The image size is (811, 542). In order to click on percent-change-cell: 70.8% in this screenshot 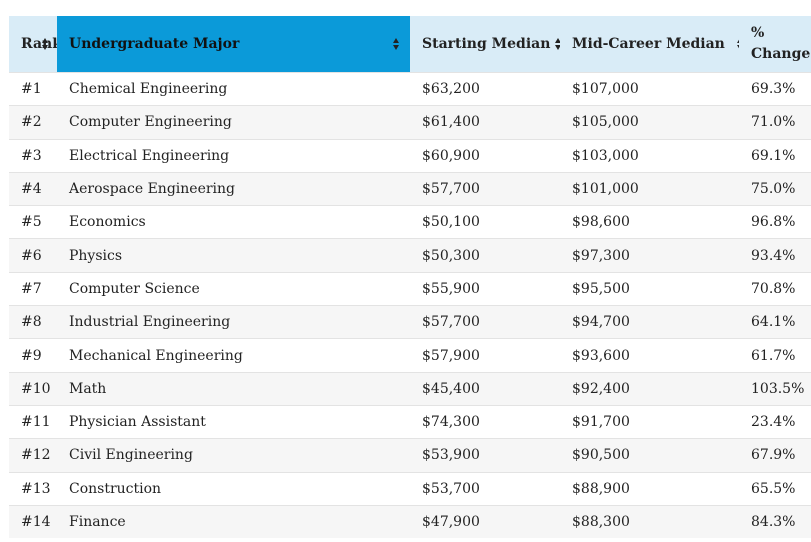, I will do `click(775, 288)`.